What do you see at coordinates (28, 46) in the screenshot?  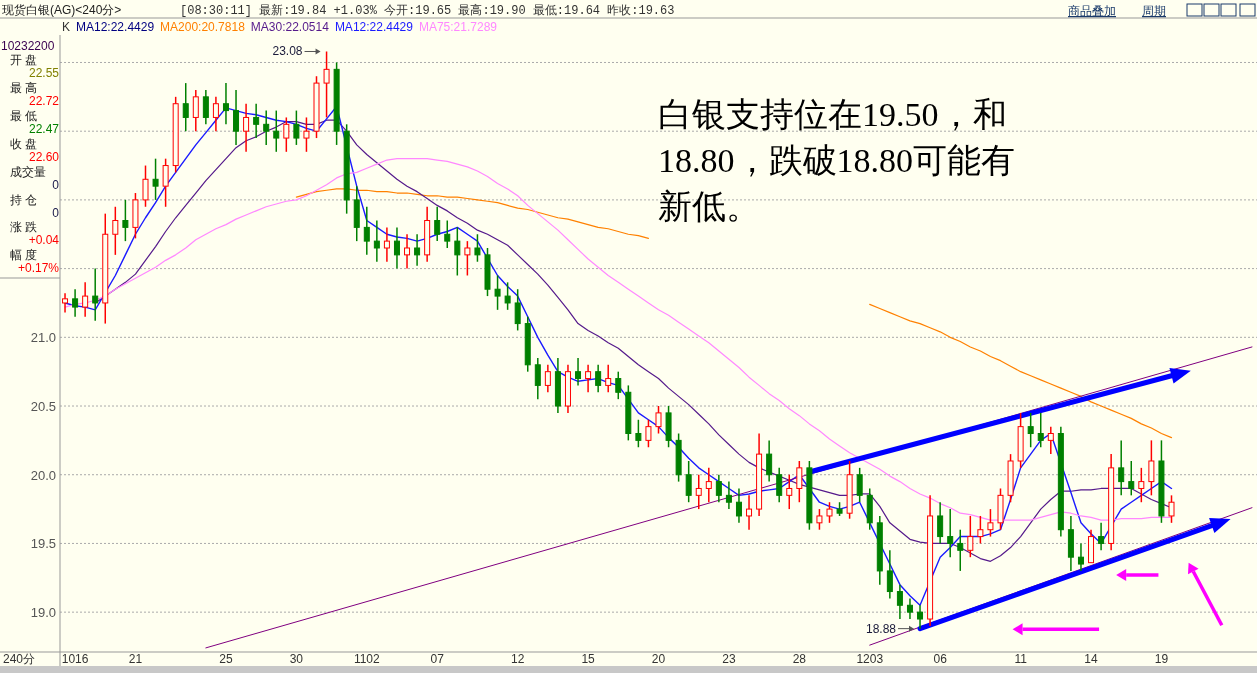 I see `text: 10232200` at bounding box center [28, 46].